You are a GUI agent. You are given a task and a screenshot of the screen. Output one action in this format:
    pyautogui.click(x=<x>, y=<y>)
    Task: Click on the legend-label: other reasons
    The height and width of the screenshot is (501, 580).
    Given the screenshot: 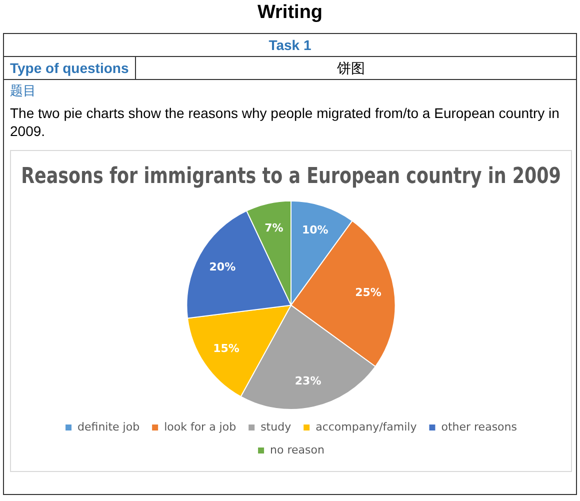 What is the action you would take?
    pyautogui.click(x=479, y=427)
    